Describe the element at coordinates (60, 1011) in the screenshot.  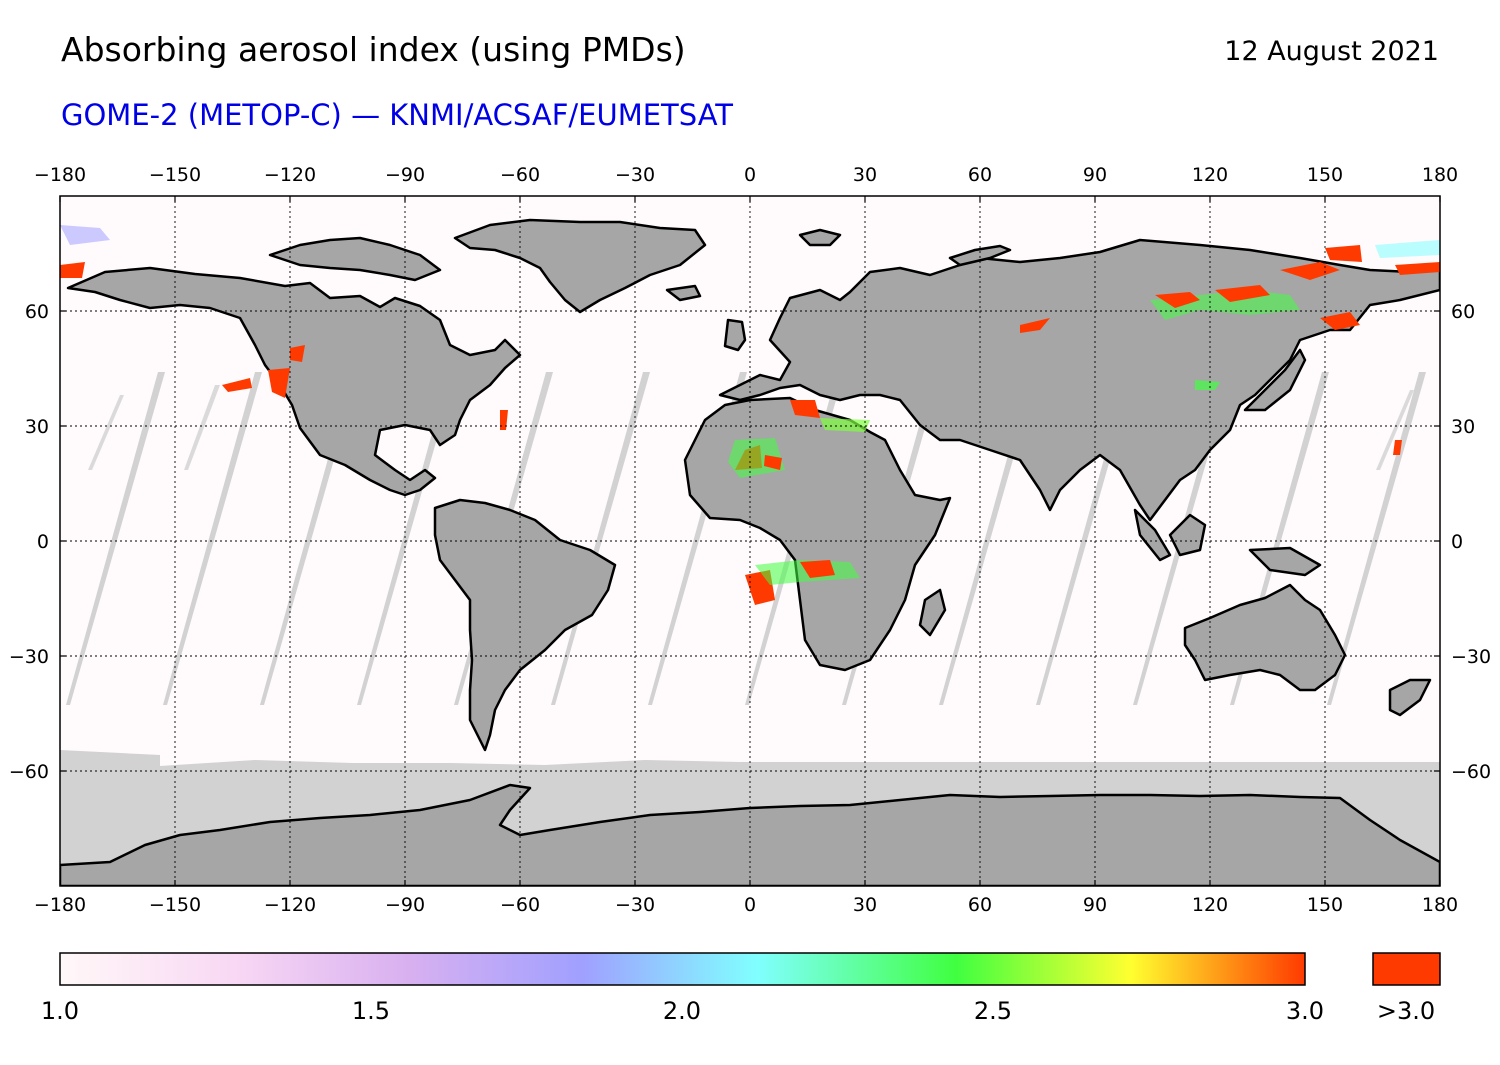
I see `colorbar-label: 1.0` at that location.